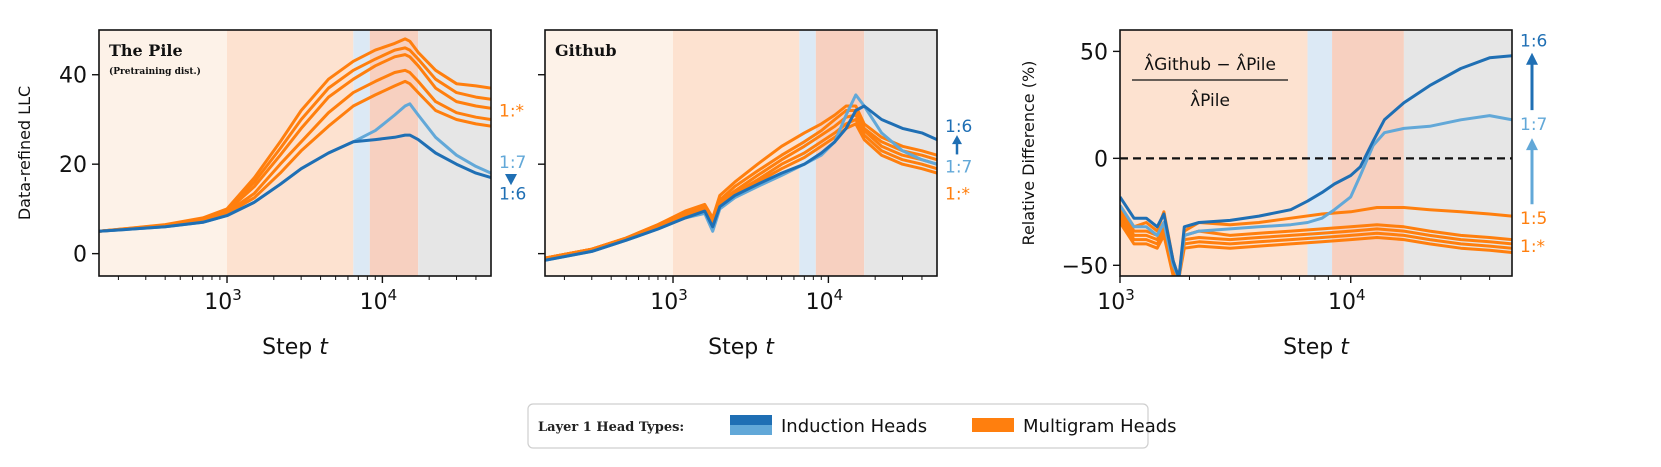 Image resolution: width=1661 pixels, height=467 pixels. I want to click on panel-subtitle: (Pretraining dist.), so click(155, 71).